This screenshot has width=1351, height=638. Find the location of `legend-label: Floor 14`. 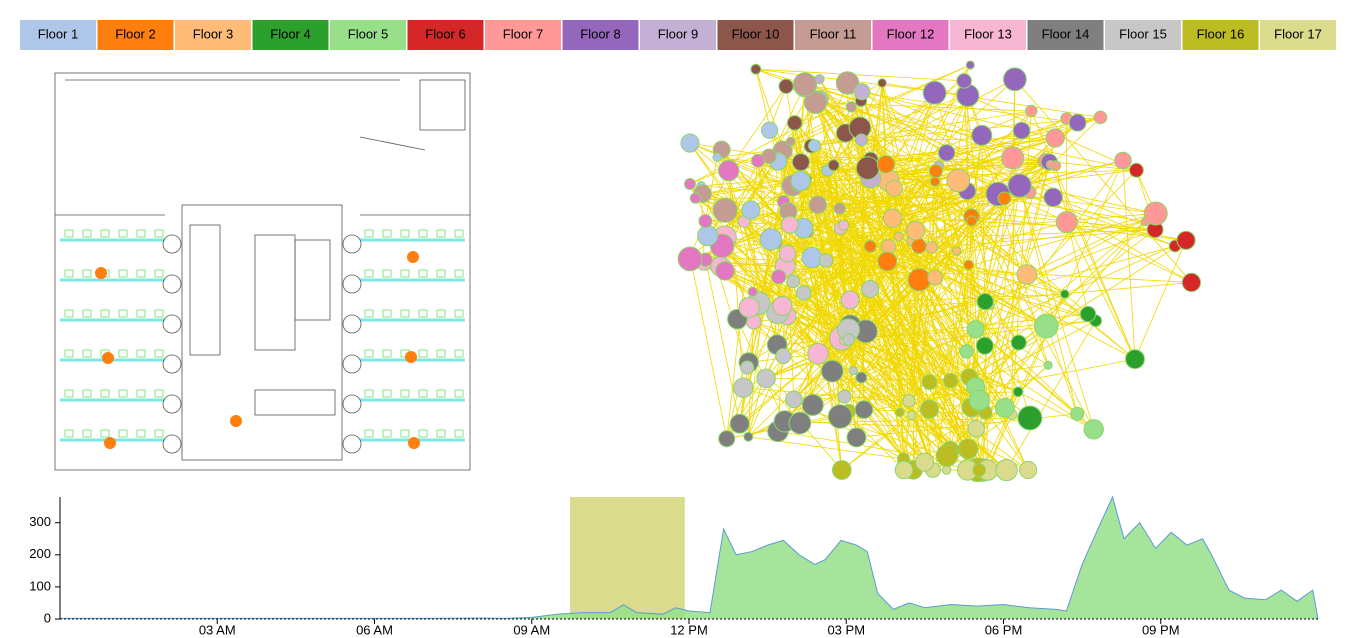

legend-label: Floor 14 is located at coordinates (1066, 33).